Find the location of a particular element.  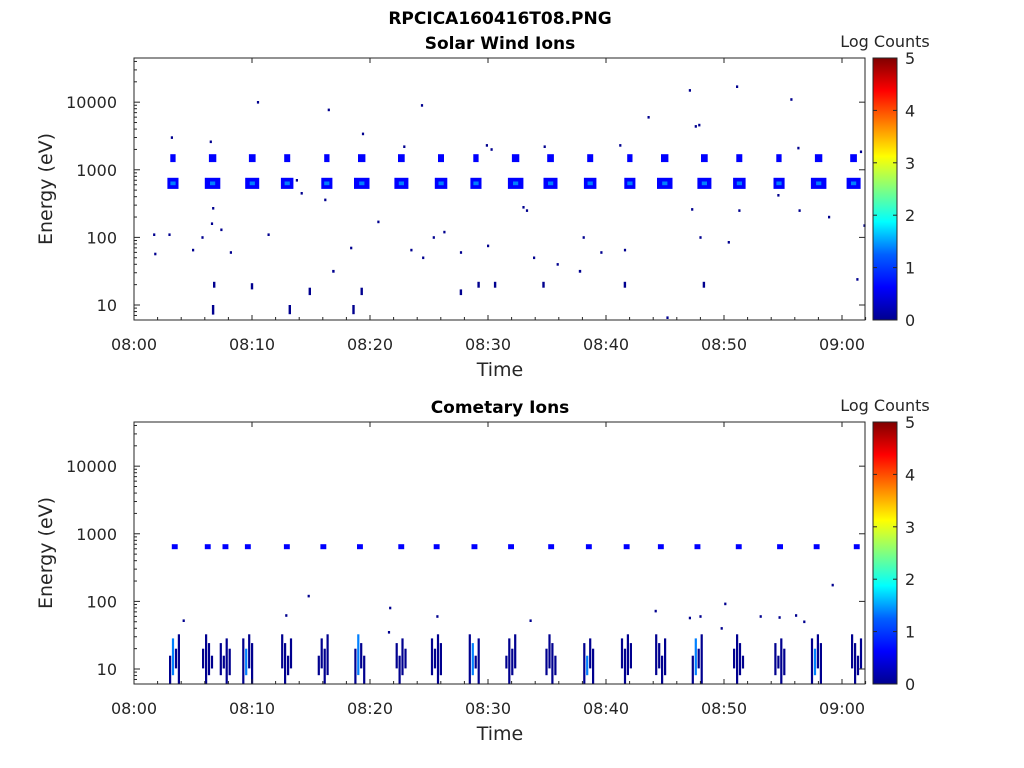

x-tick-label: 08:10 is located at coordinates (252, 344).